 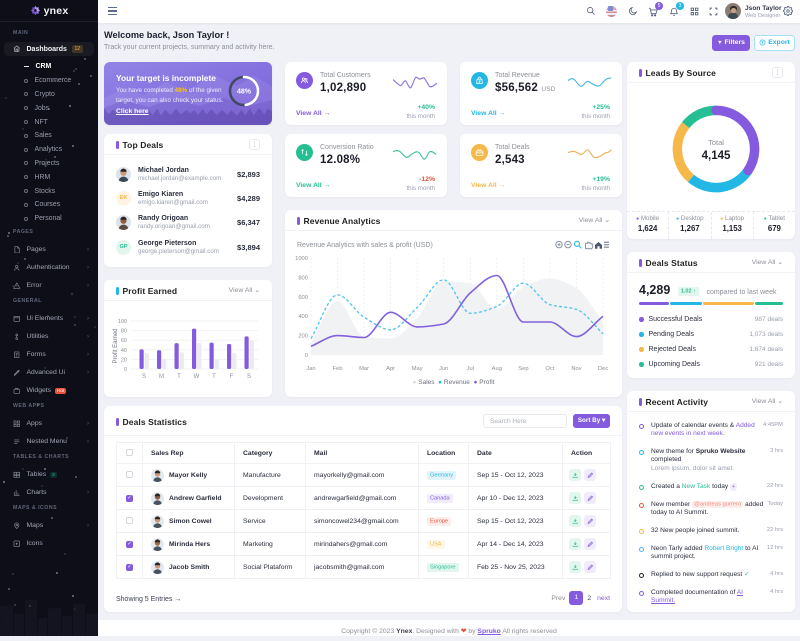 I want to click on svg-text: Jun, so click(x=443, y=369).